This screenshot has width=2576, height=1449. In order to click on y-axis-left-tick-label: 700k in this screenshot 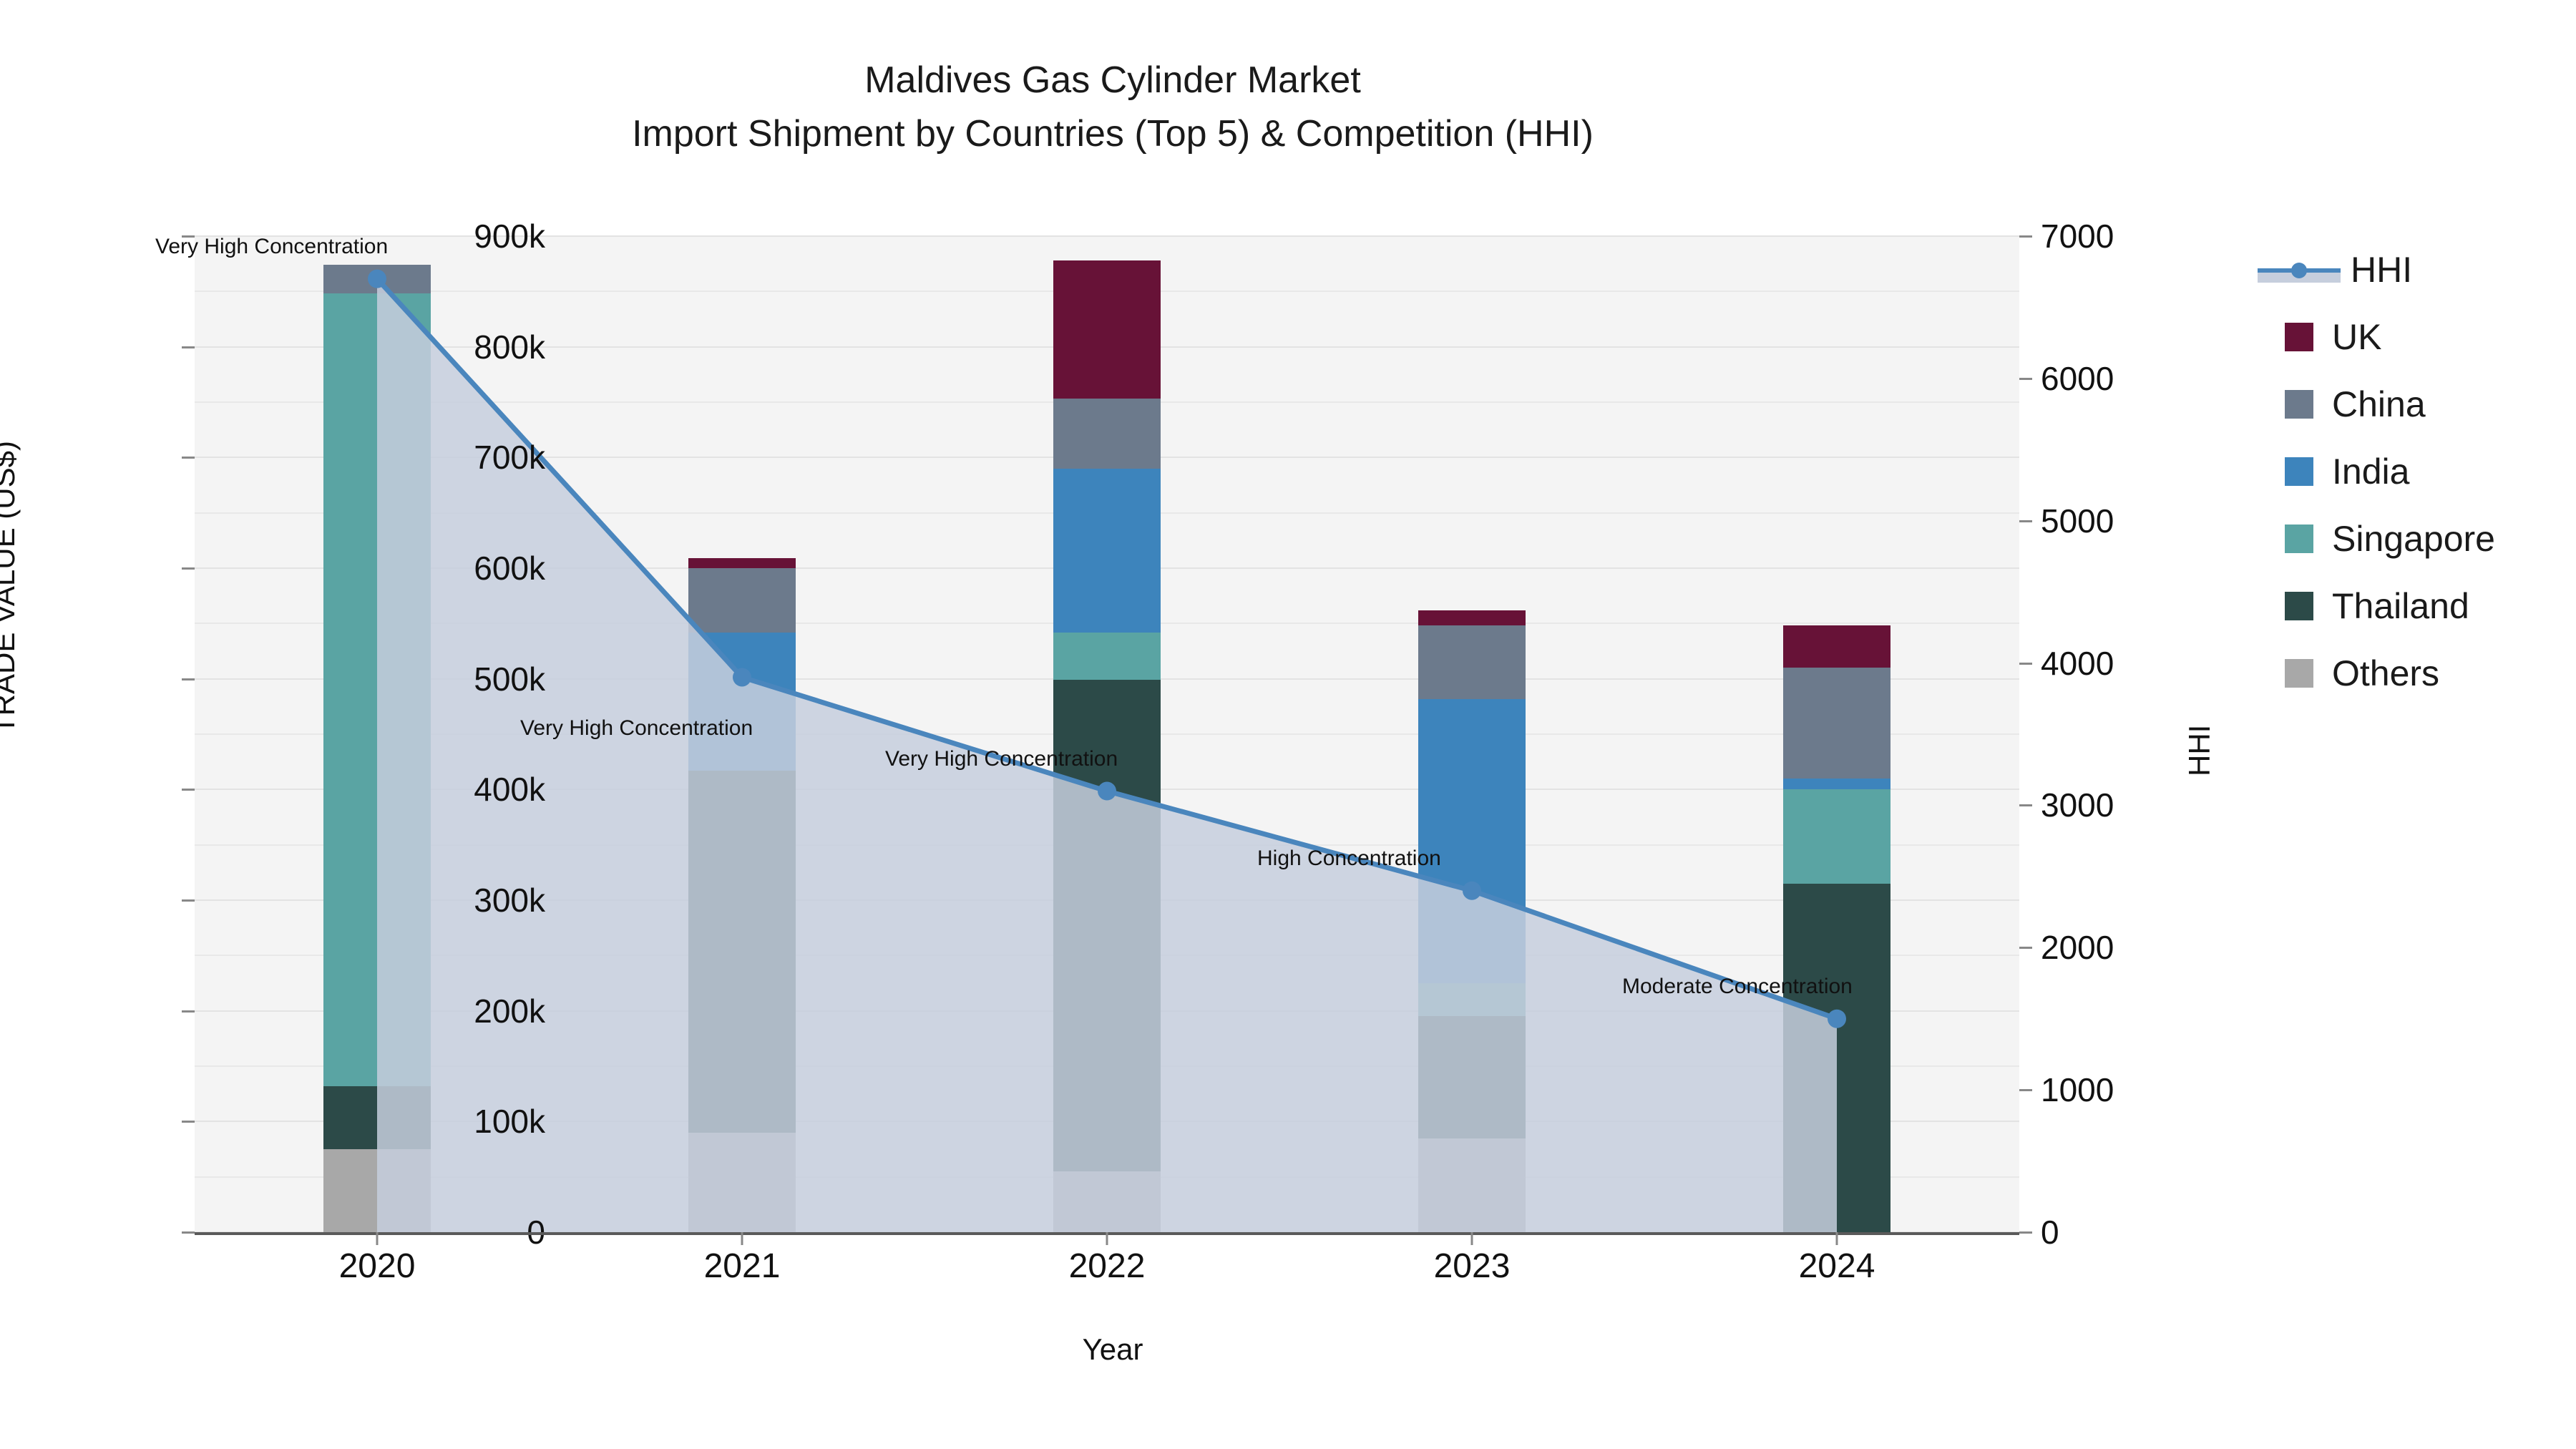, I will do `click(509, 458)`.